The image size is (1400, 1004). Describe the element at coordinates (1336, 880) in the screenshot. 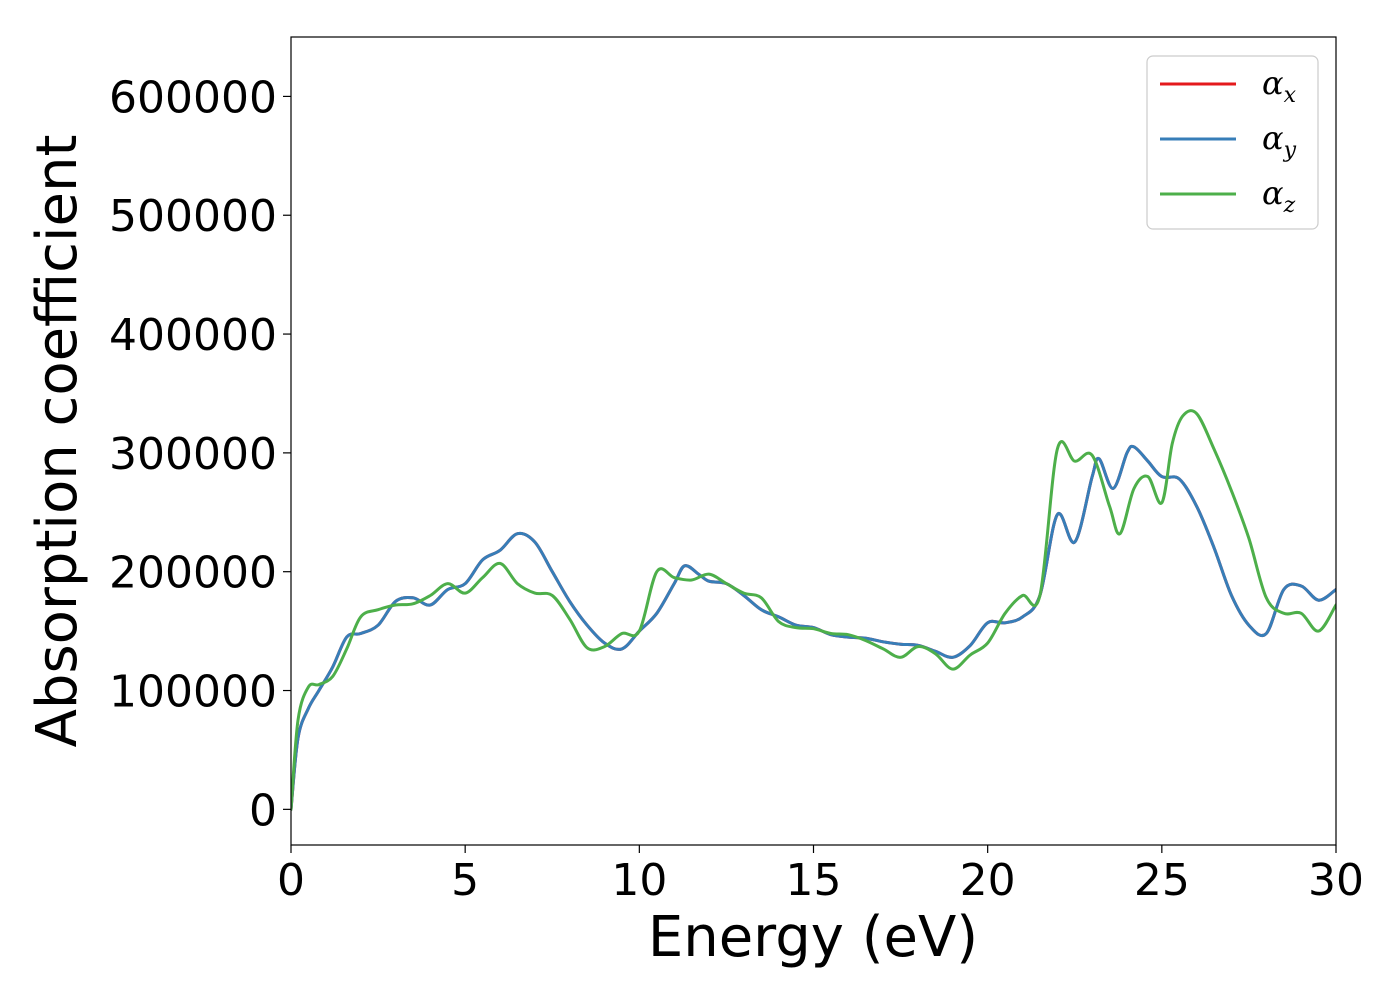

I see `x-tick-label: 30` at that location.